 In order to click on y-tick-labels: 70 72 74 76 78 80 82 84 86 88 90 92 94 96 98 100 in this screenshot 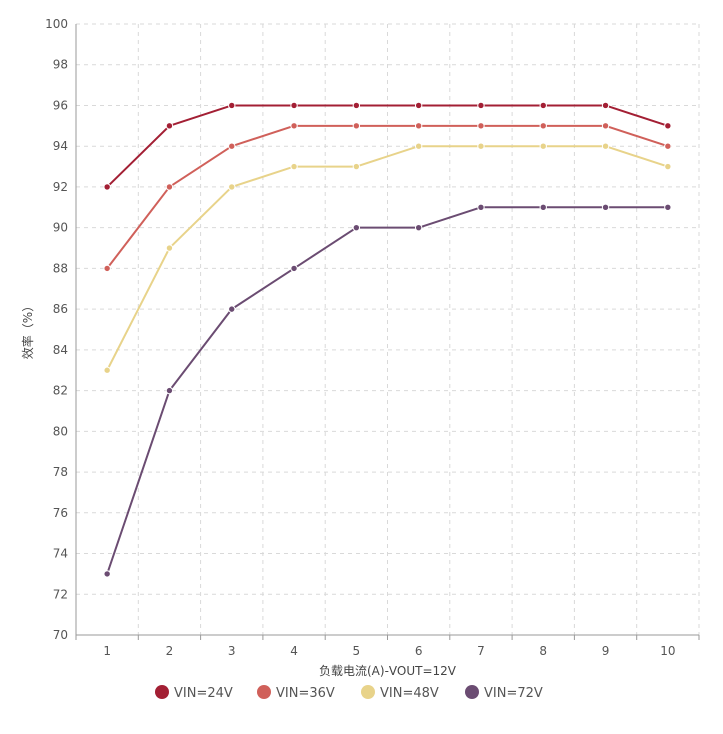, I will do `click(56, 329)`.